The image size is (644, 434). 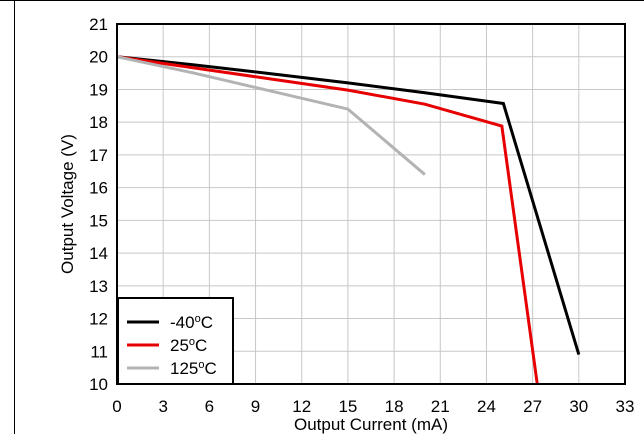 I want to click on y-tick-label: 19, so click(x=98, y=89).